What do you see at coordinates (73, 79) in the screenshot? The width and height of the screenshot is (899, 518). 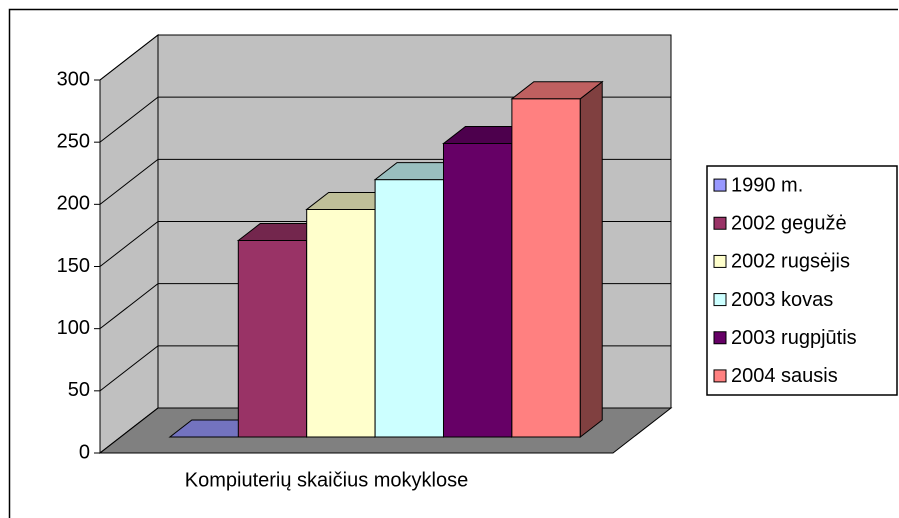 I see `y-tick-label: 300` at bounding box center [73, 79].